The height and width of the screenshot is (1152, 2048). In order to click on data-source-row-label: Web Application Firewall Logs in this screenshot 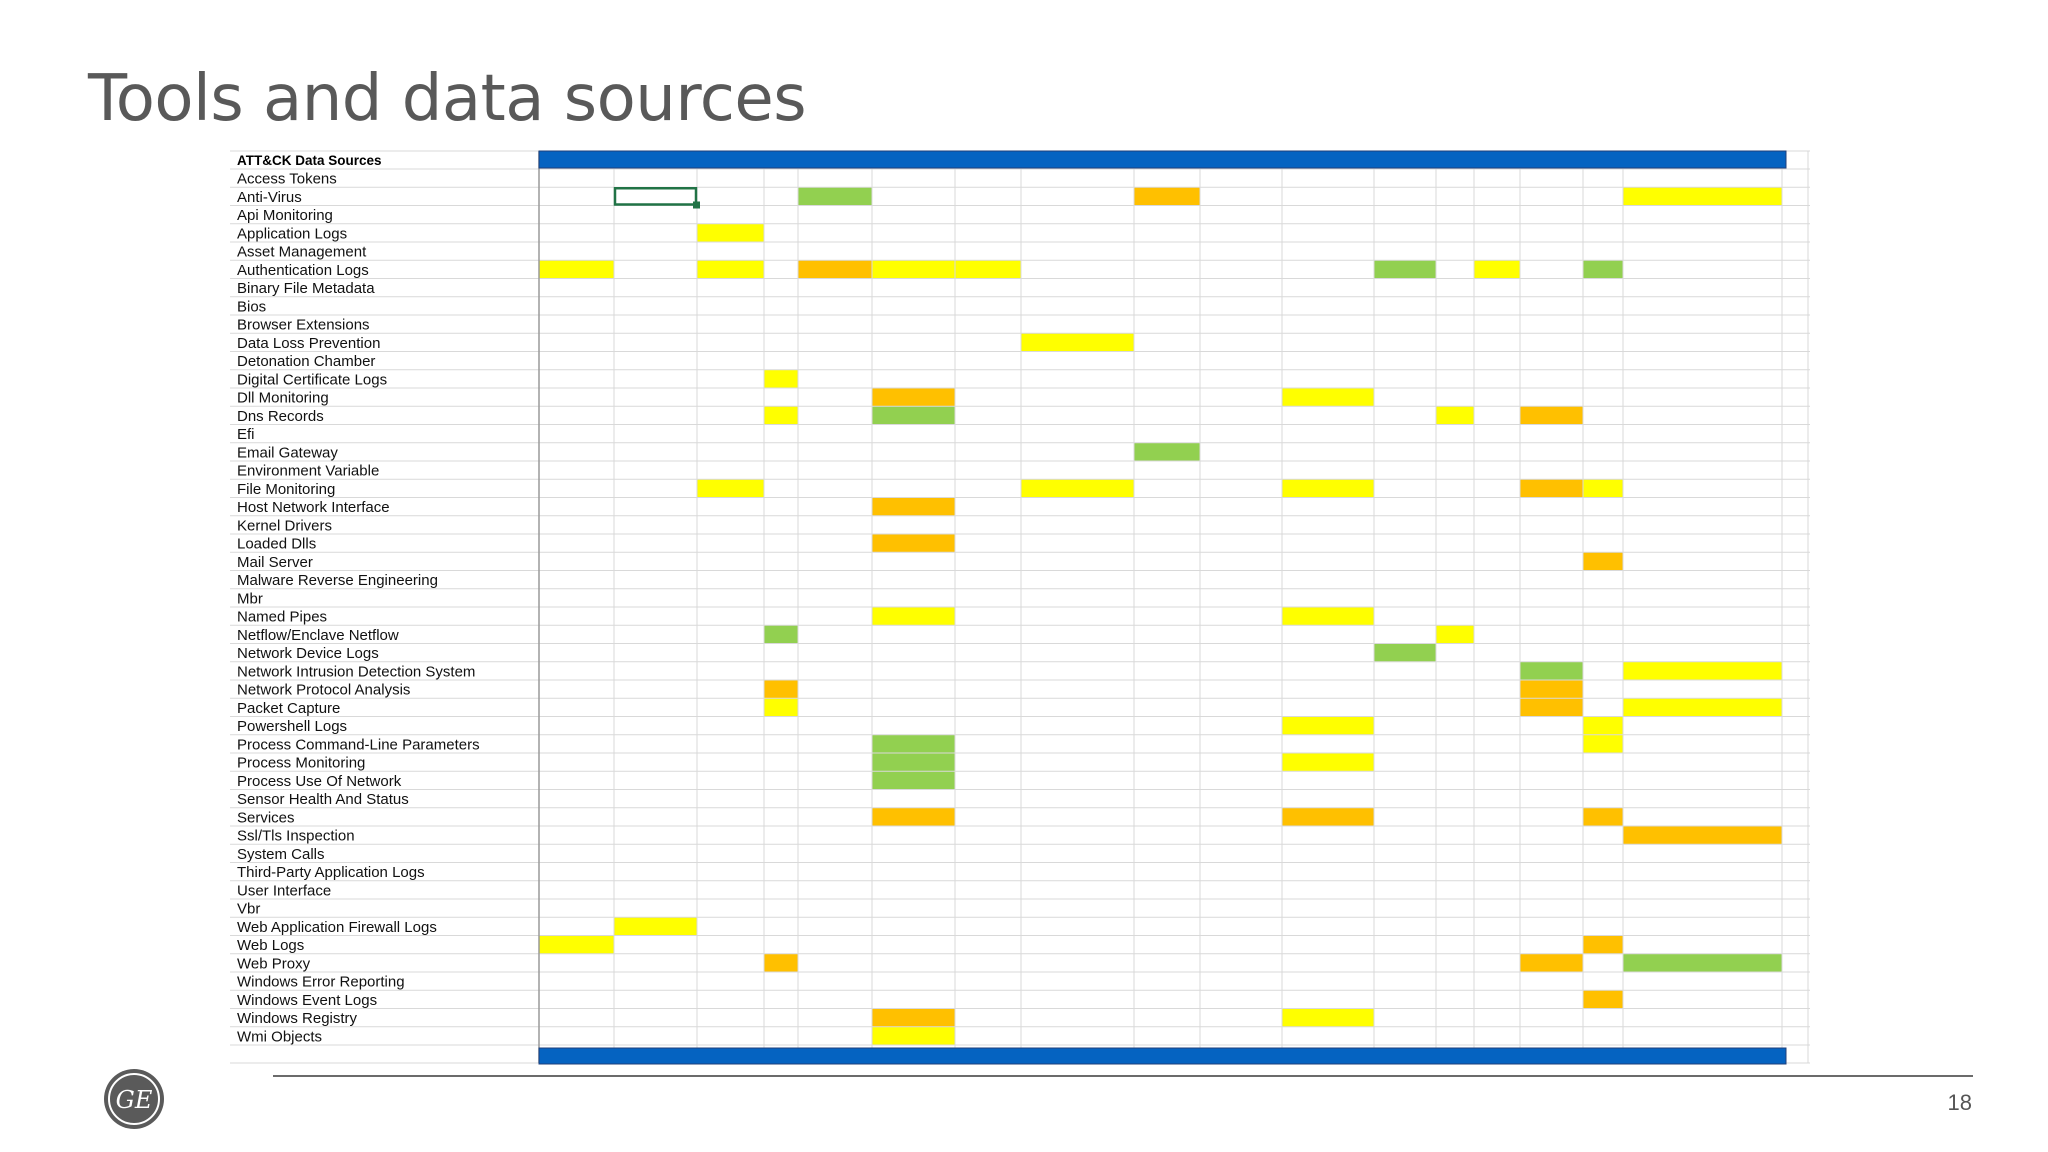, I will do `click(337, 927)`.